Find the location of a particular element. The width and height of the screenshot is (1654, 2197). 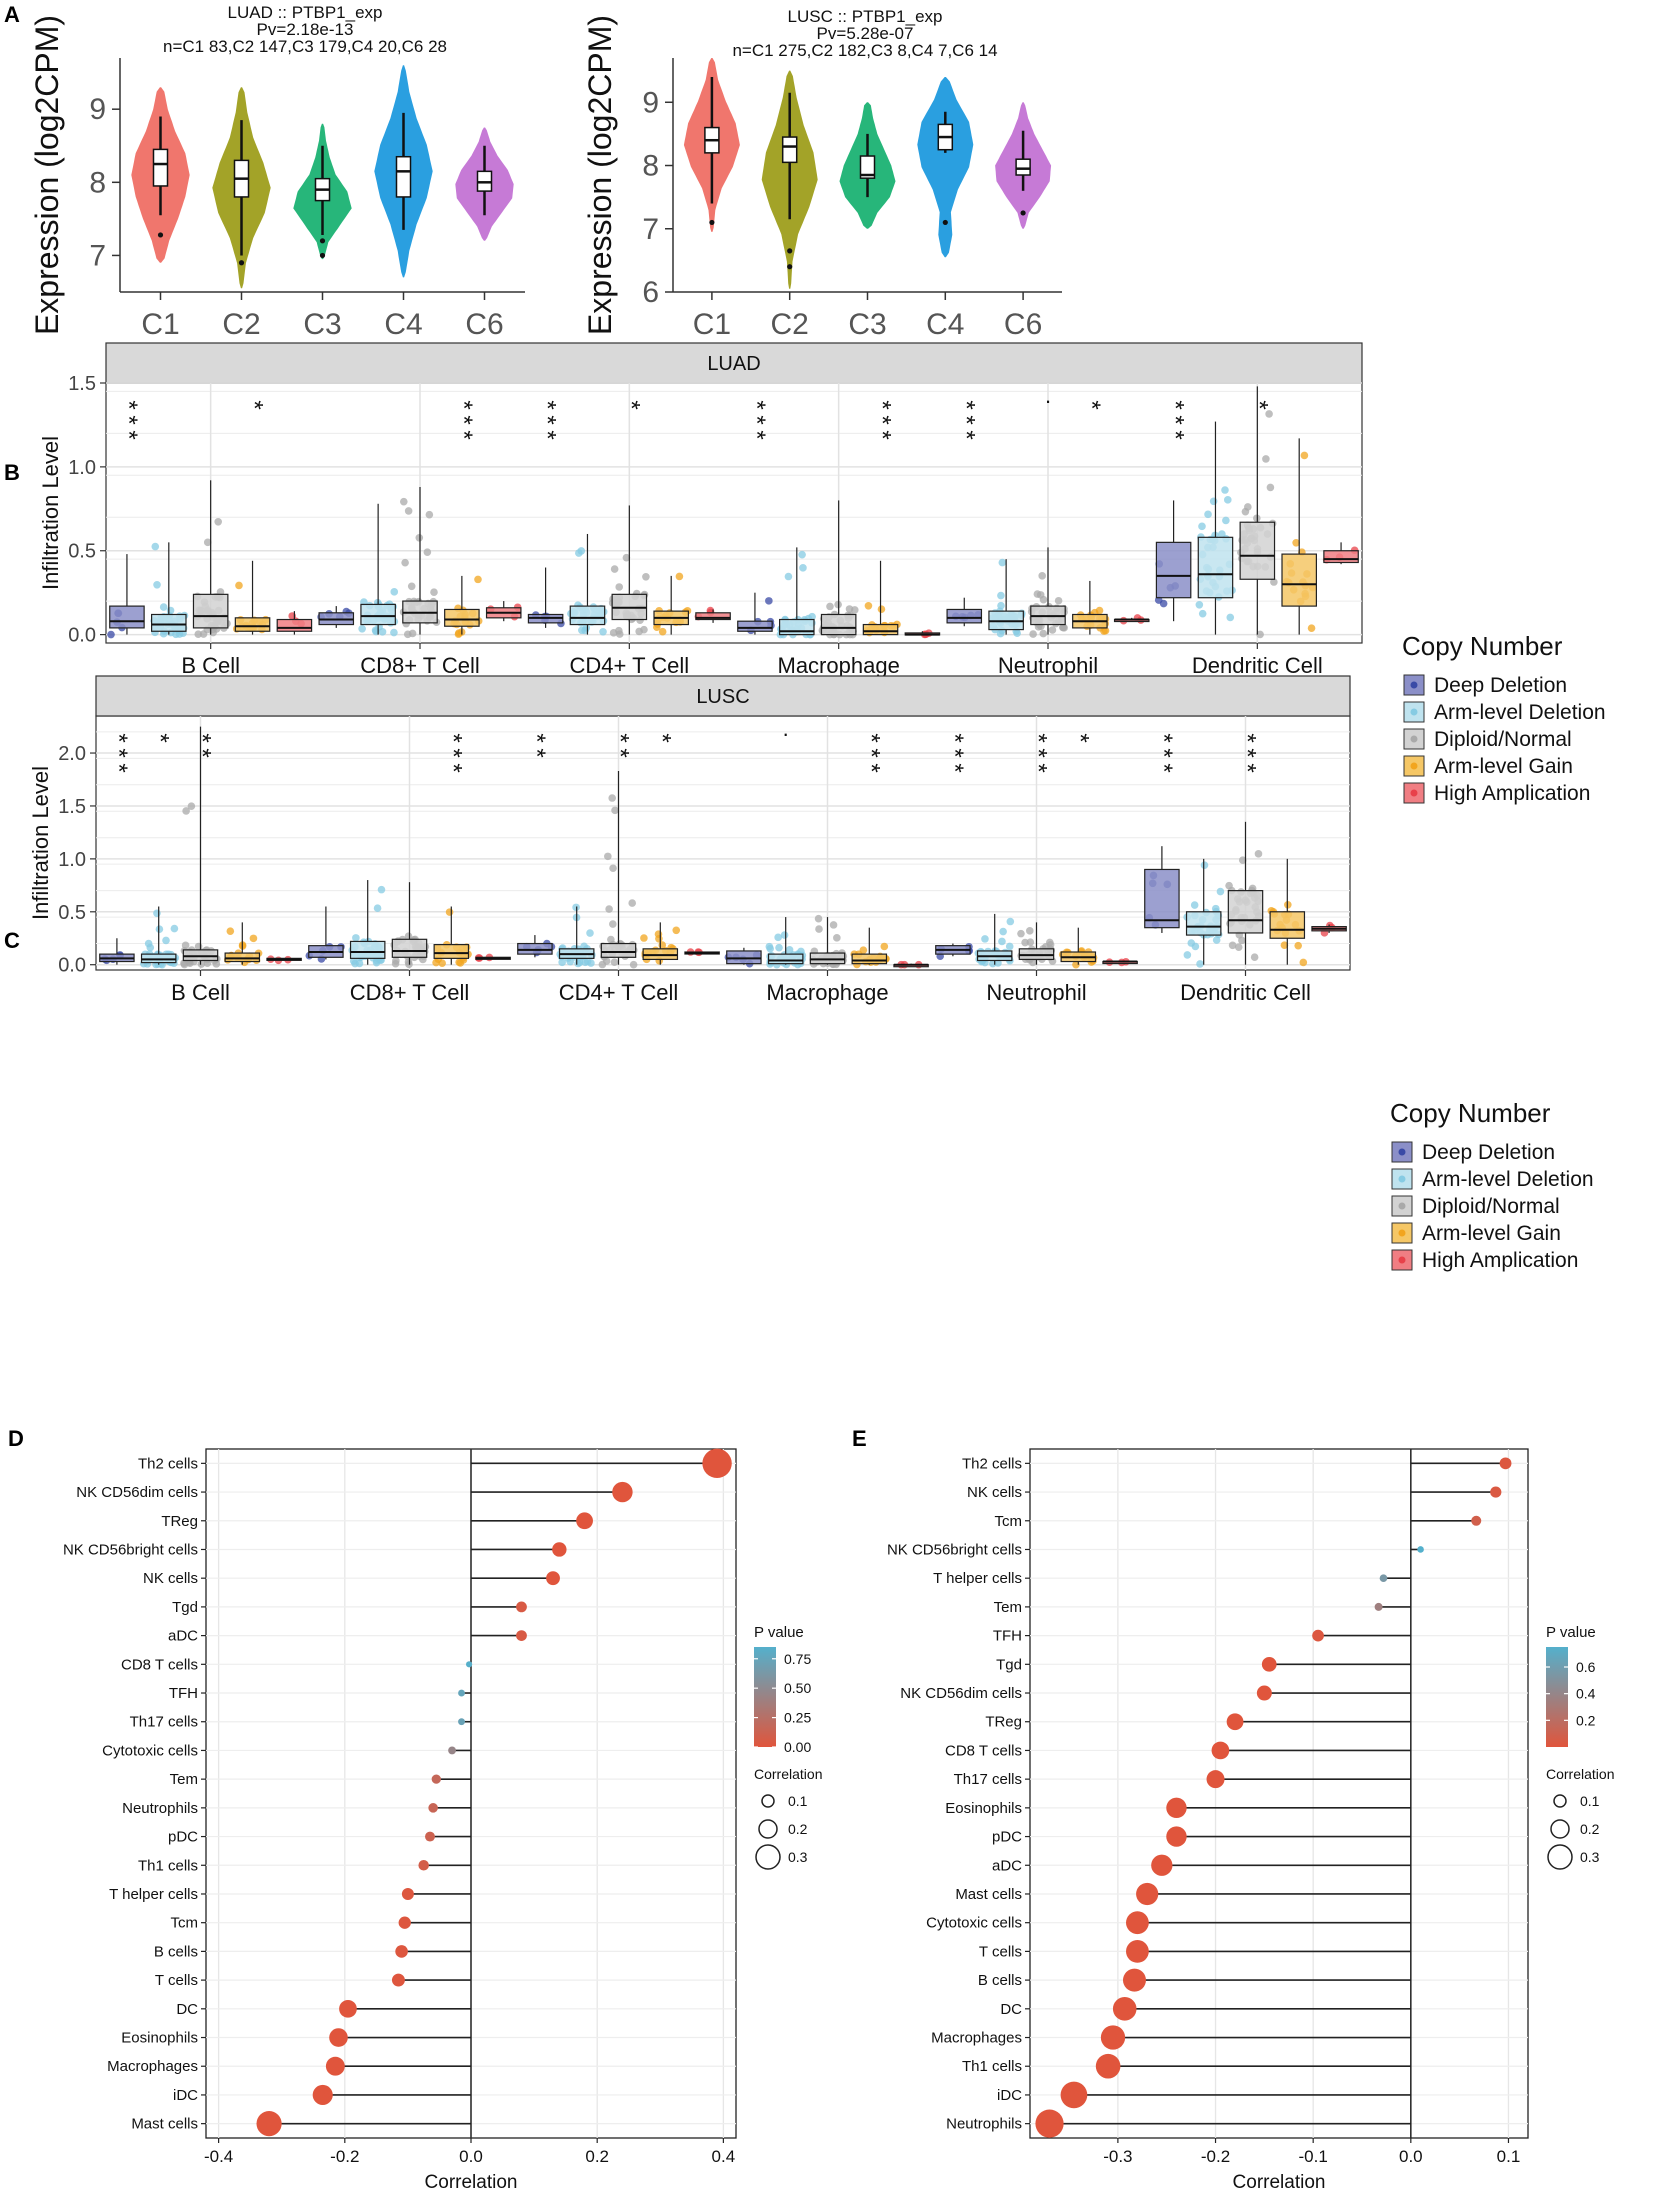

panel-letter-b: B is located at coordinates (12, 472).